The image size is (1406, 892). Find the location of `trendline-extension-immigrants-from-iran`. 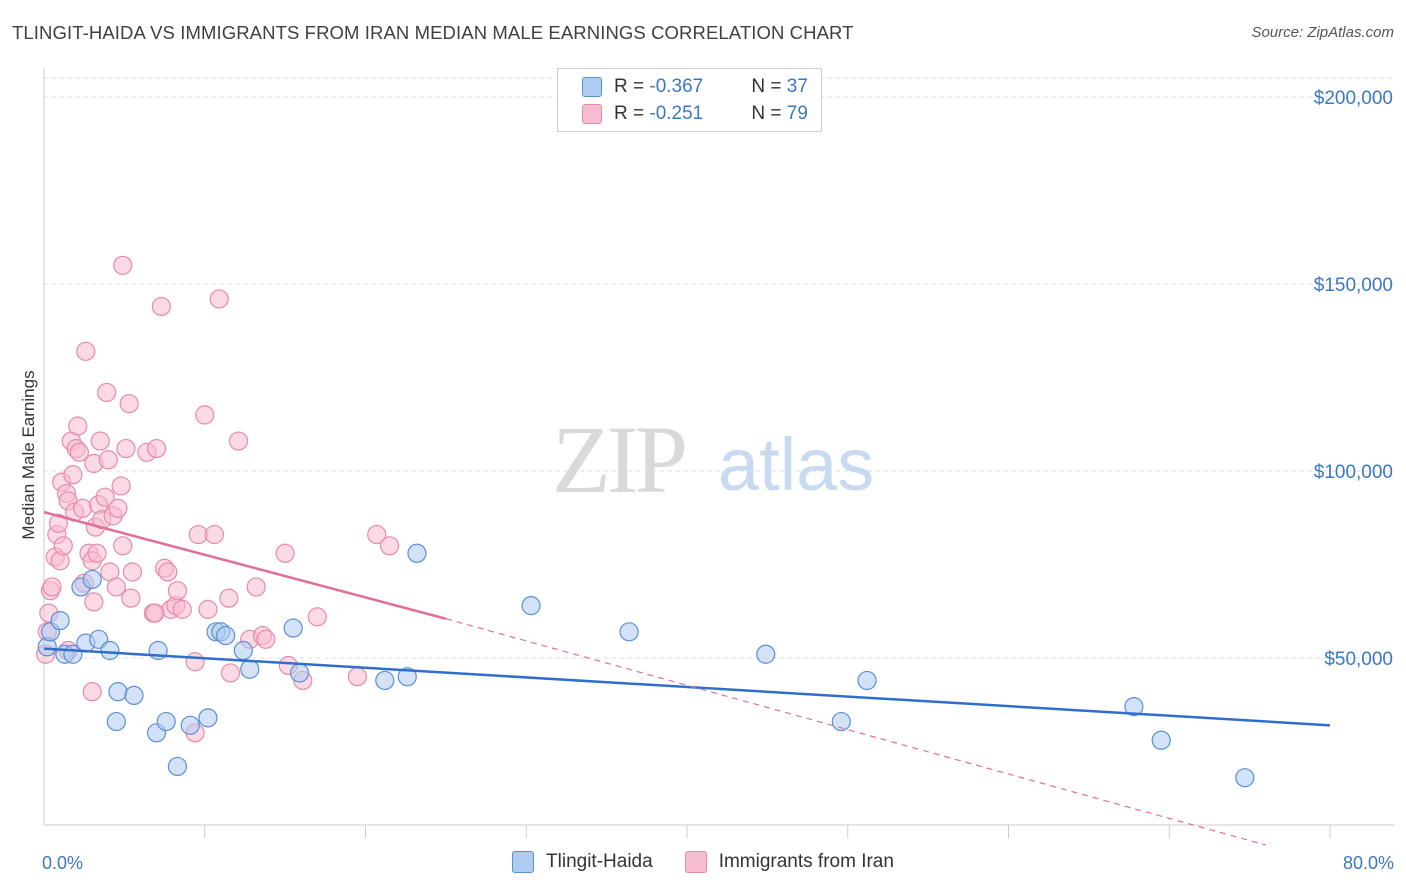

trendline-extension-immigrants-from-iran is located at coordinates (855, 732).